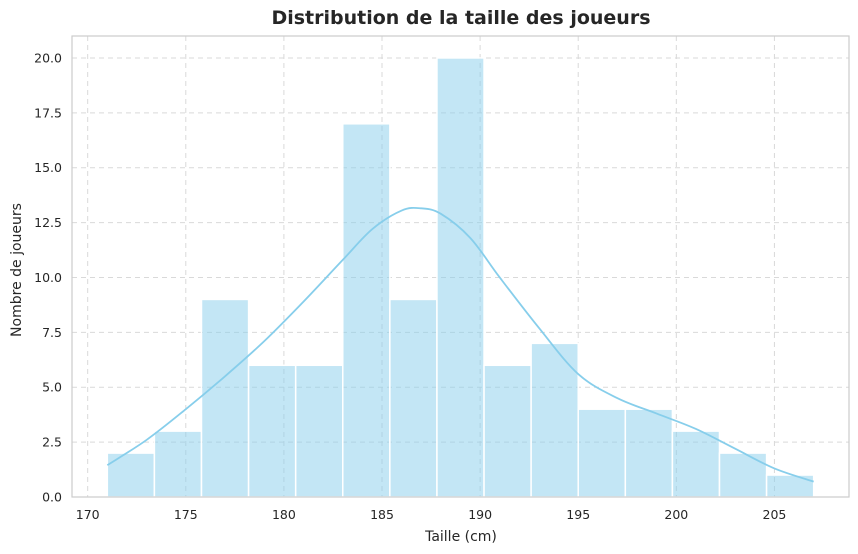  Describe the element at coordinates (460, 18) in the screenshot. I see `chart-title: Distribution de la taille des joueurs` at that location.